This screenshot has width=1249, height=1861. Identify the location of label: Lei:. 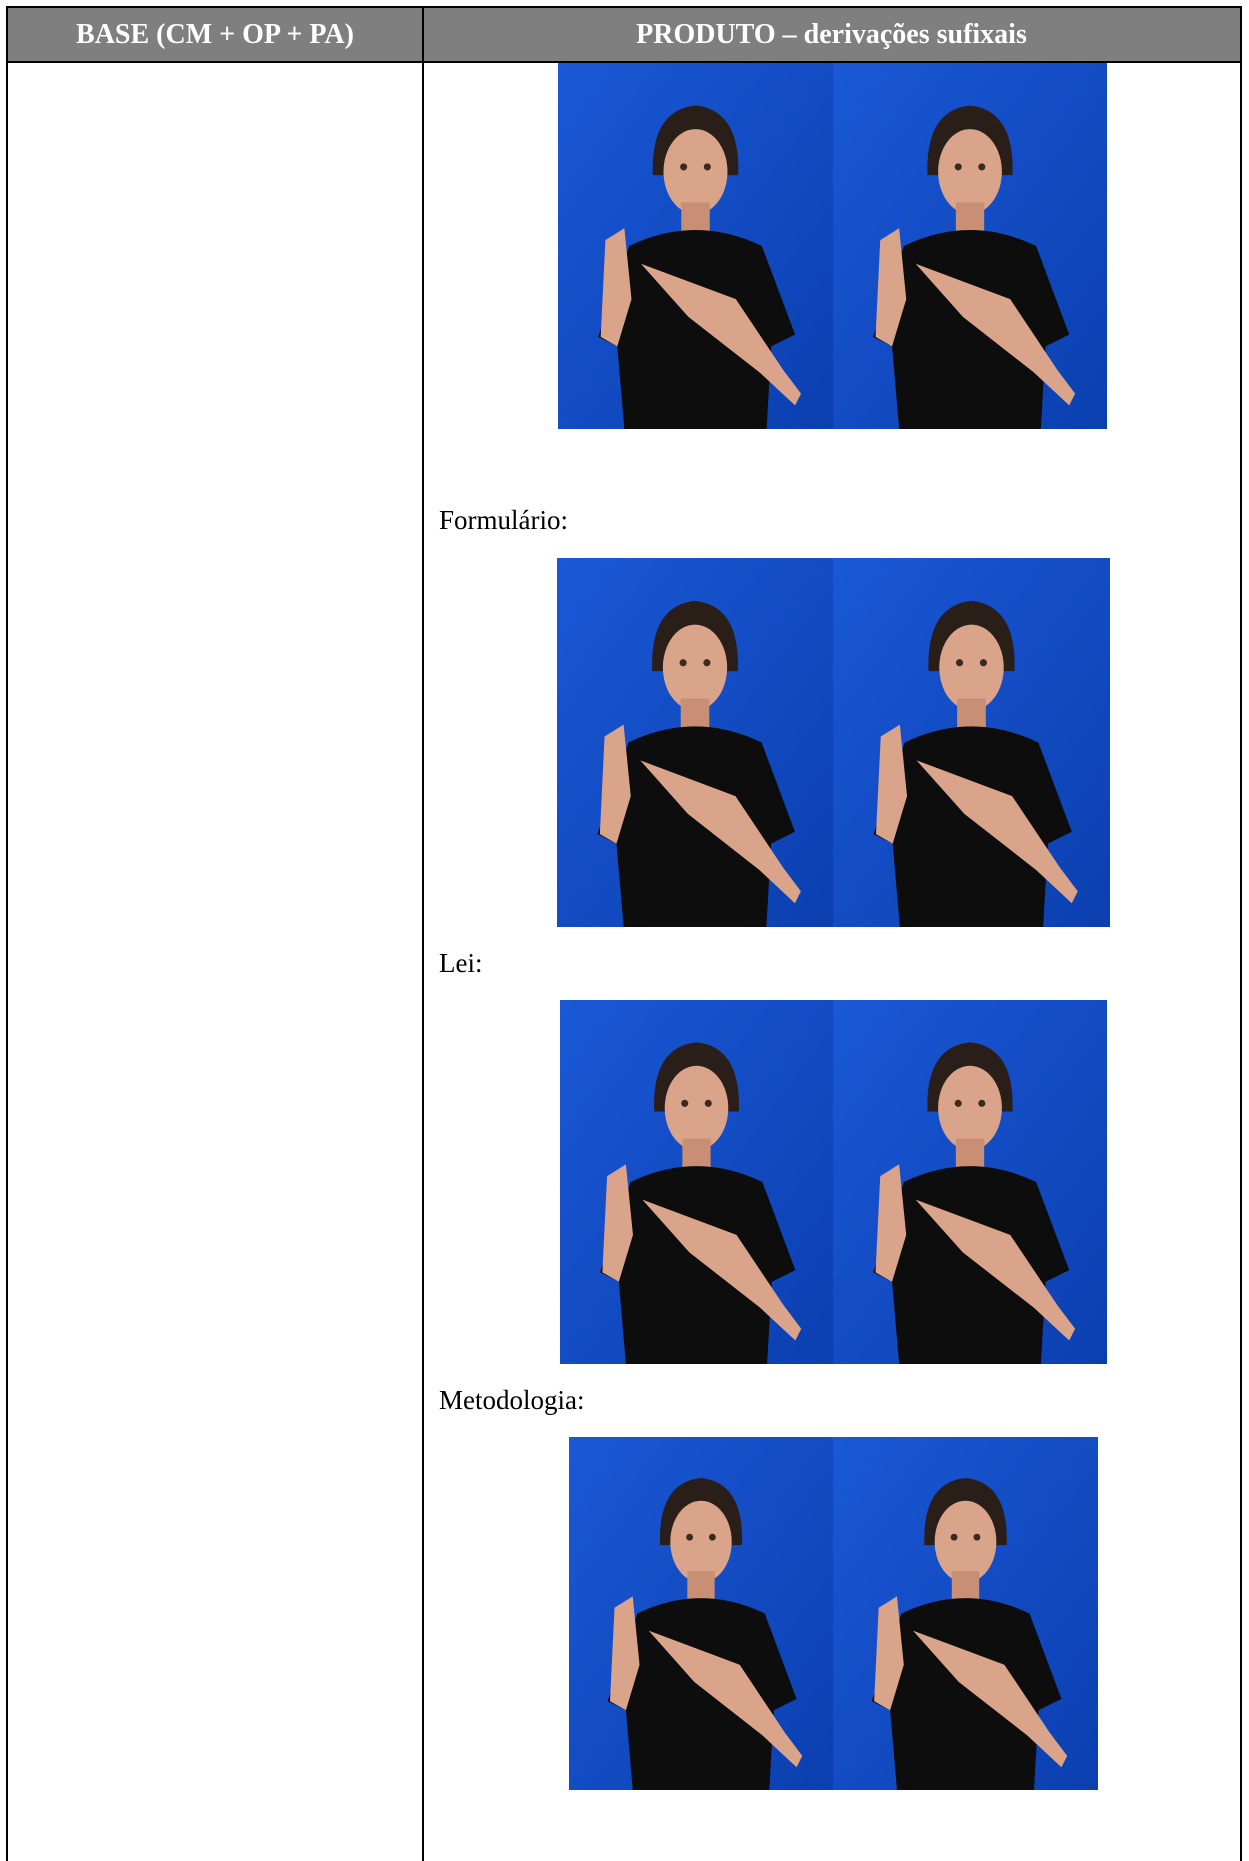
(461, 963).